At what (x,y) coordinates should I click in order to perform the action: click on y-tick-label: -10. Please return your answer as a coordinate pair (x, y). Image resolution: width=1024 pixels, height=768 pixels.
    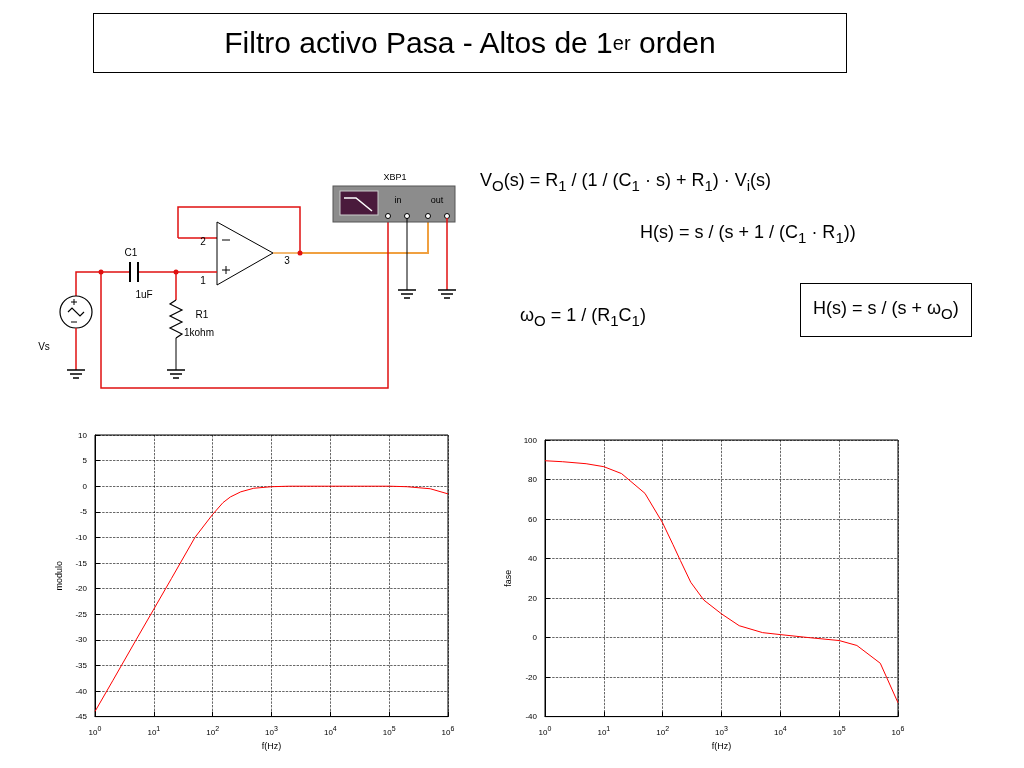
    Looking at the image, I should click on (81, 537).